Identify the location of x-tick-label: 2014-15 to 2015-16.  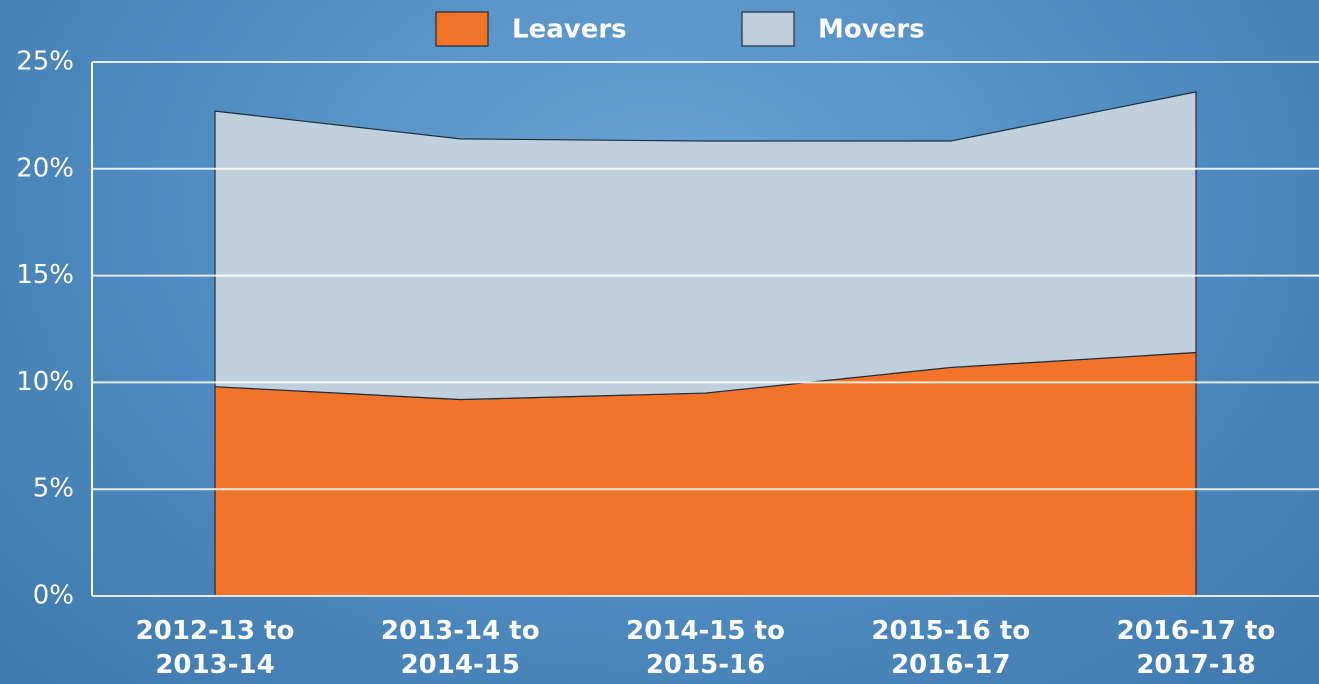
(705, 648).